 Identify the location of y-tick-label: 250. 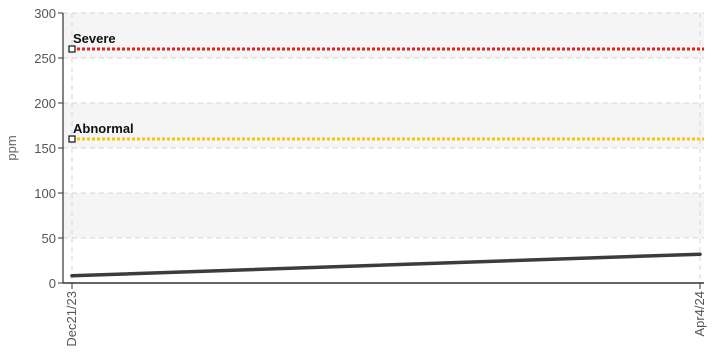
(45, 58).